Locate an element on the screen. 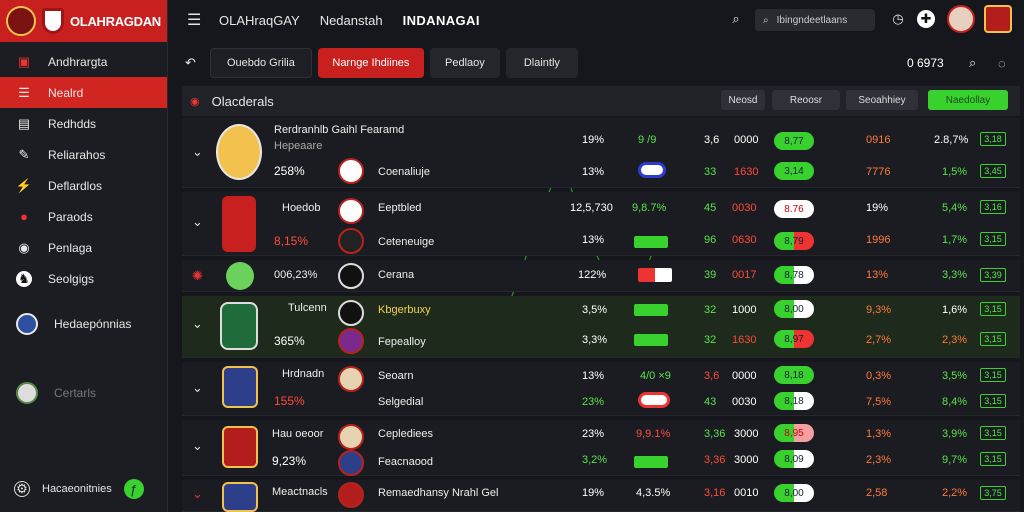 This screenshot has height=512, width=1024. filter-button-active: Naedollay is located at coordinates (968, 100).